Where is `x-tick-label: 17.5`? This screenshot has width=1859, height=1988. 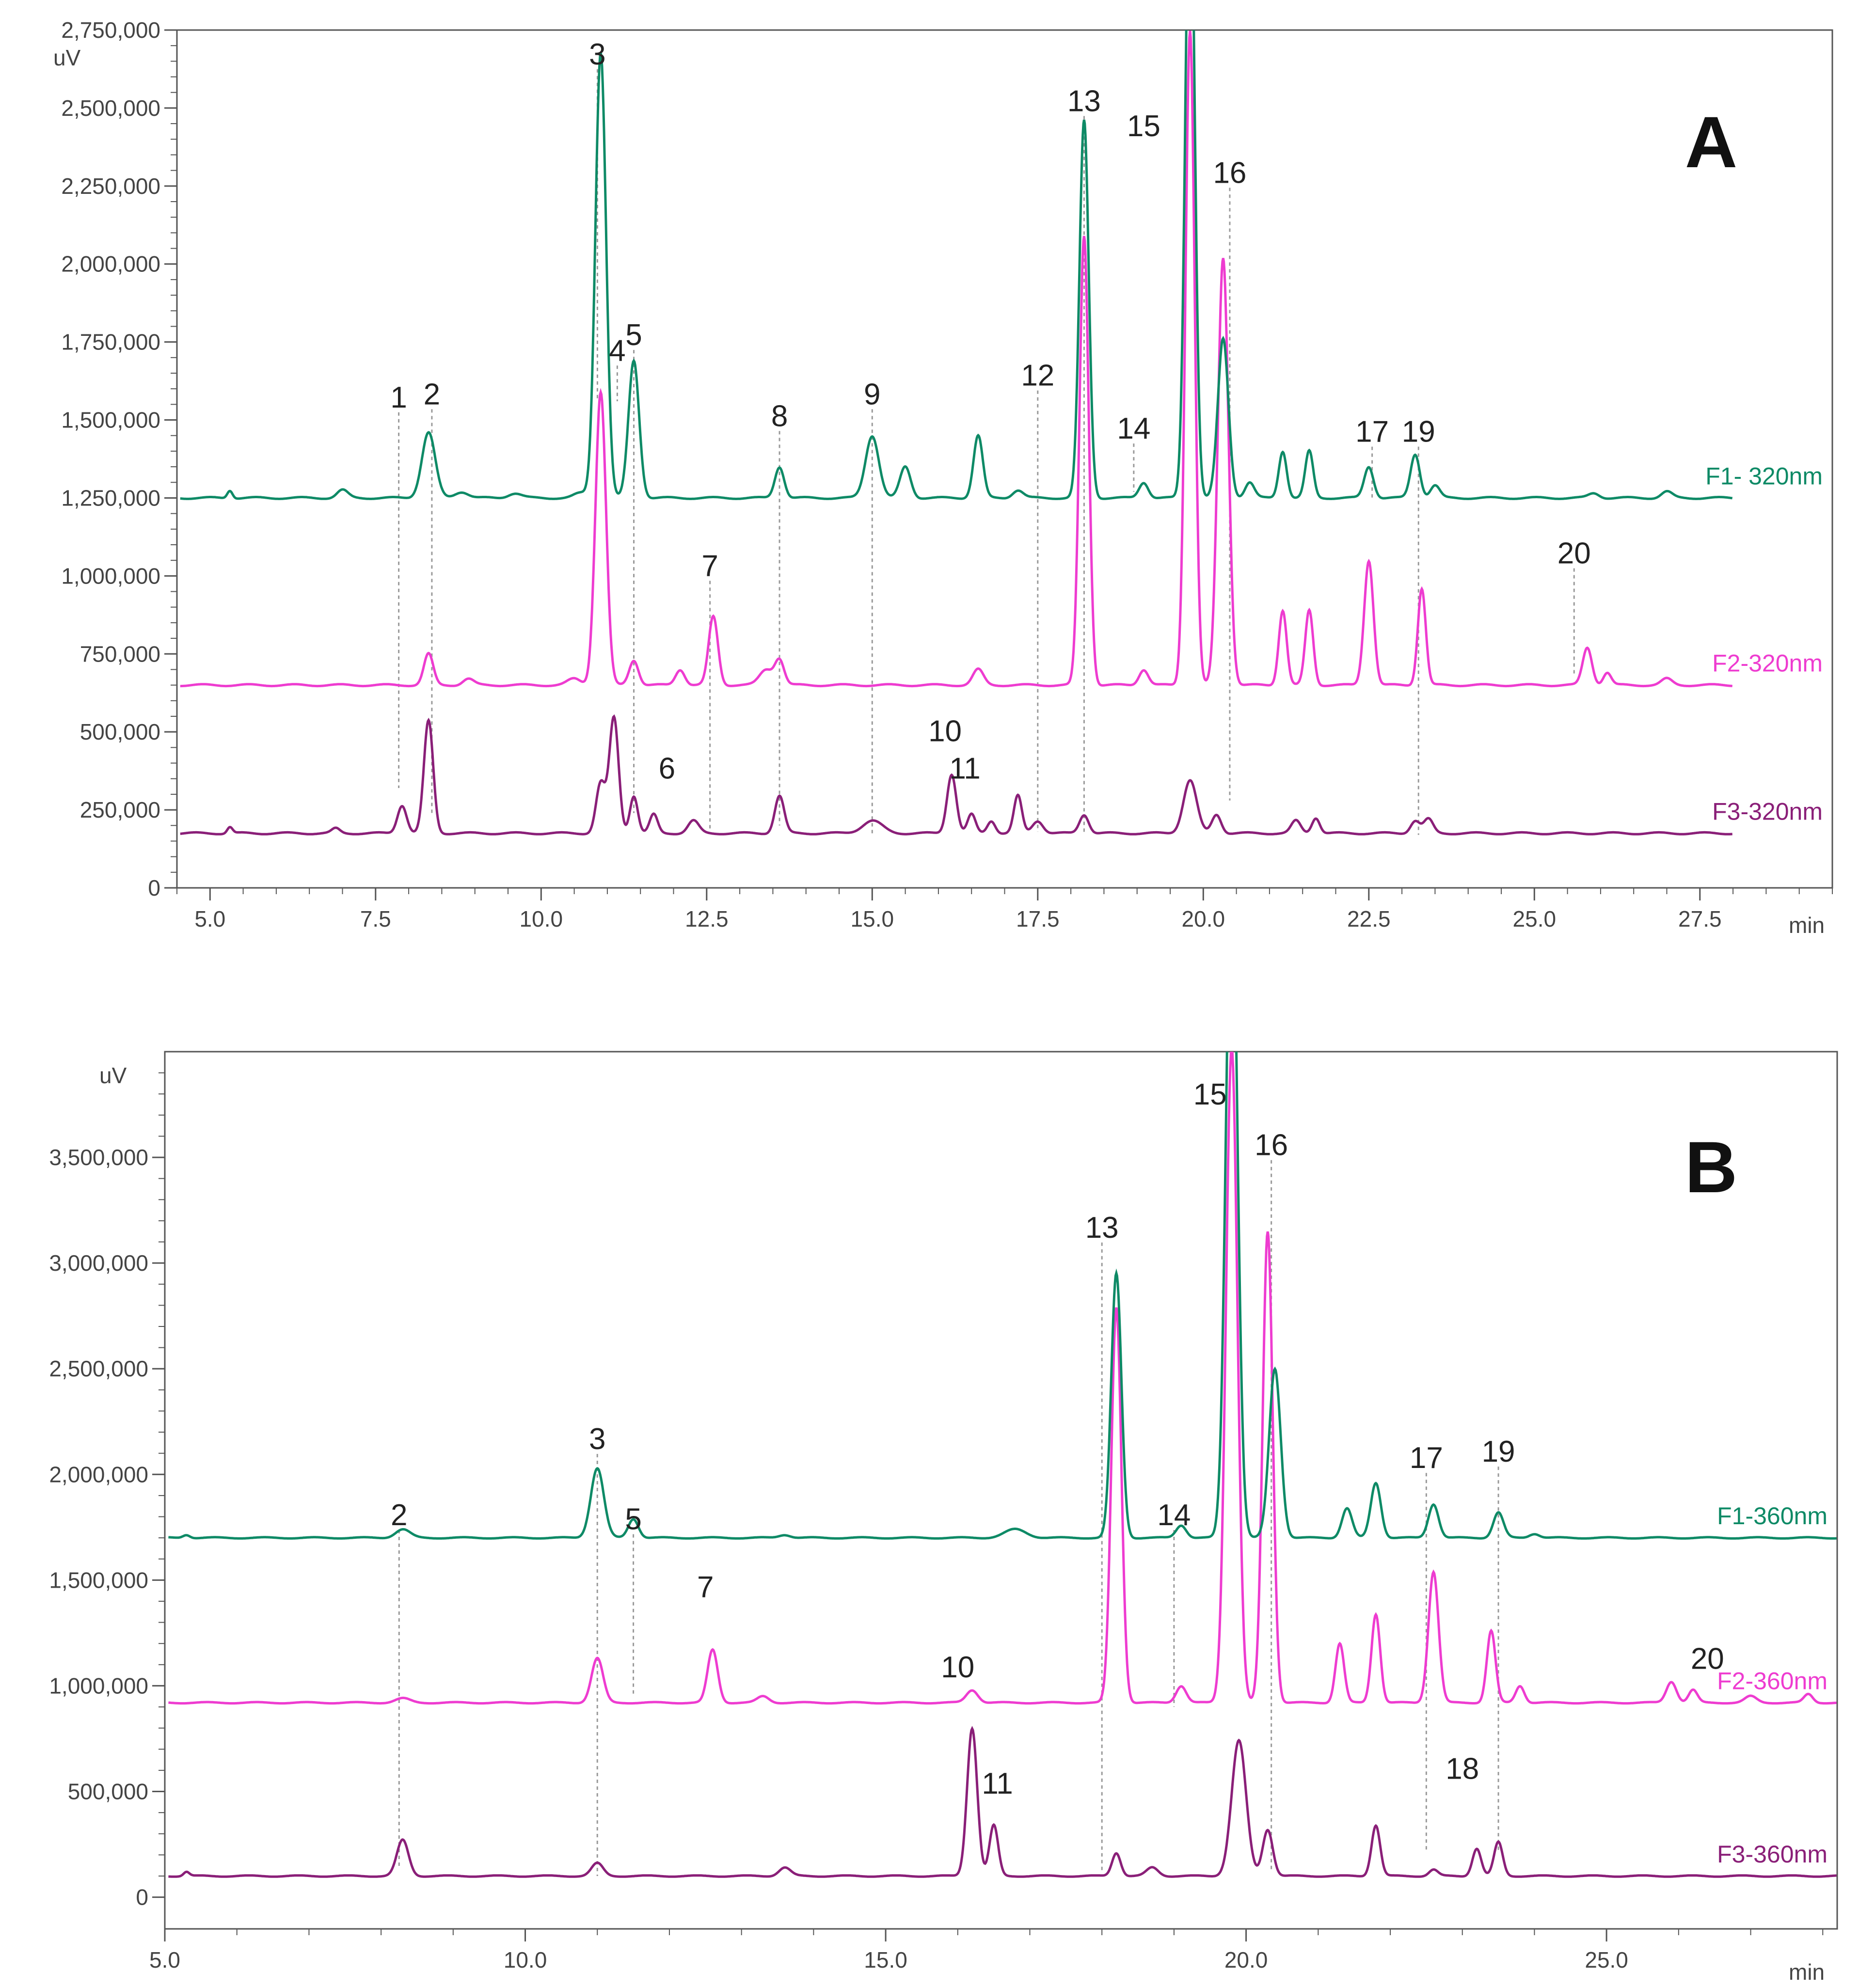 x-tick-label: 17.5 is located at coordinates (1038, 918).